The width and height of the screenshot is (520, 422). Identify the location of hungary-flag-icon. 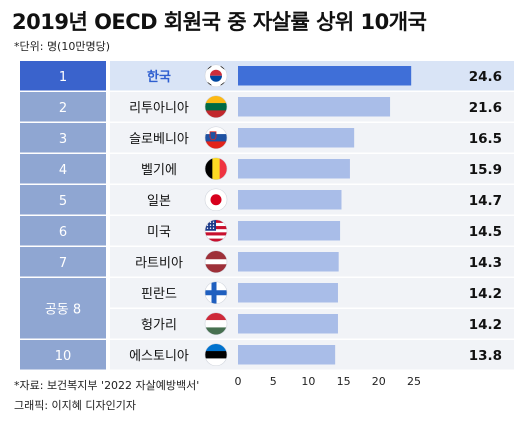
(216, 324).